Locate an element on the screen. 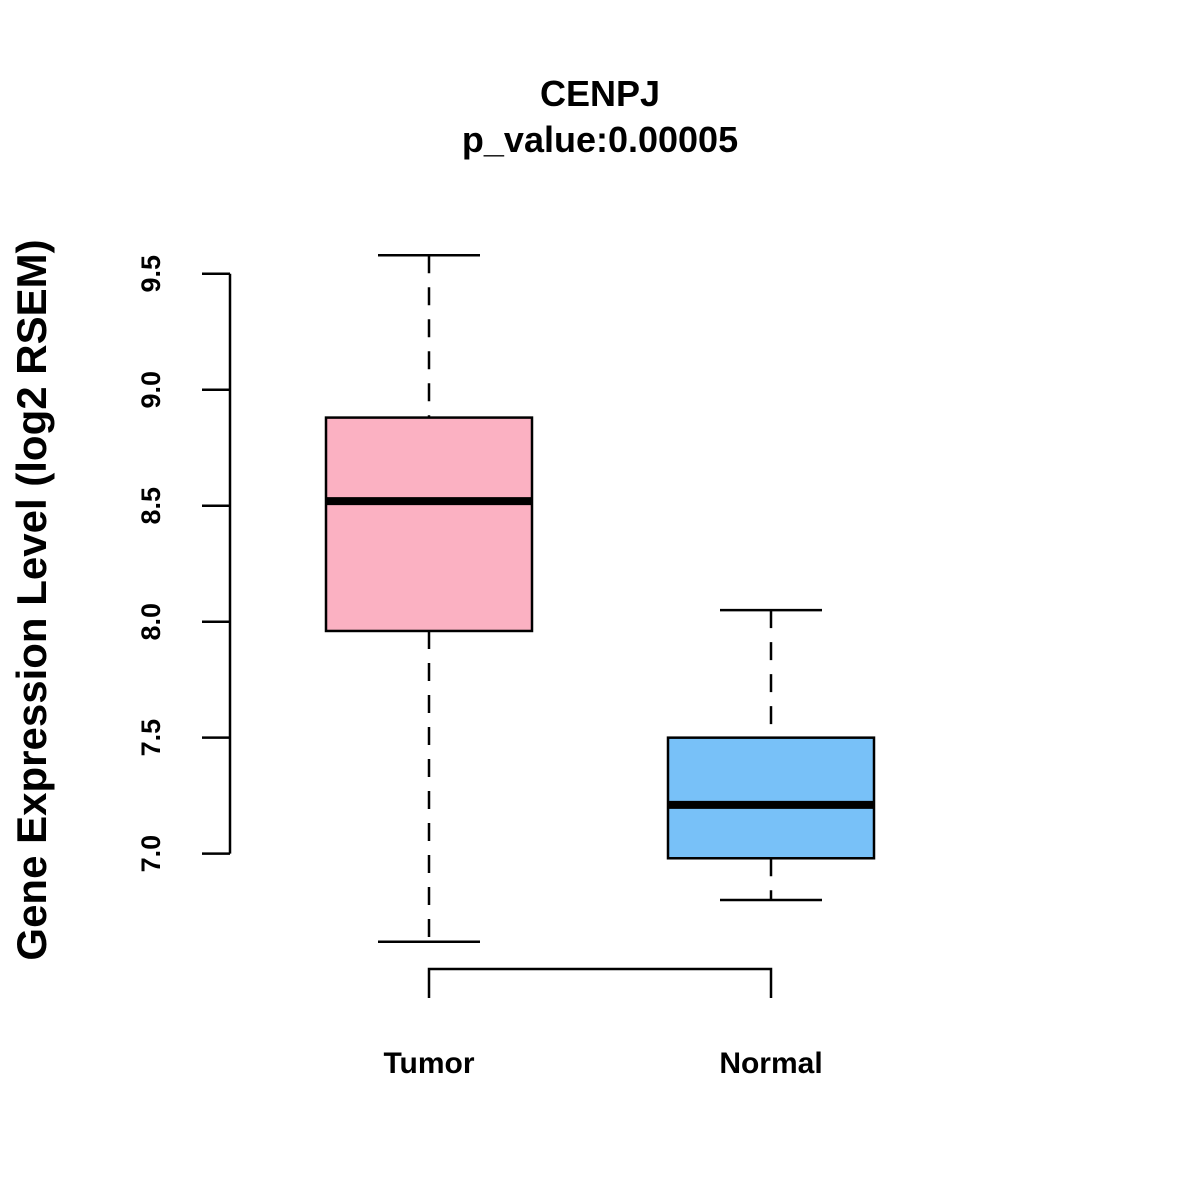  y-tick-label: 8.0 is located at coordinates (151, 622).